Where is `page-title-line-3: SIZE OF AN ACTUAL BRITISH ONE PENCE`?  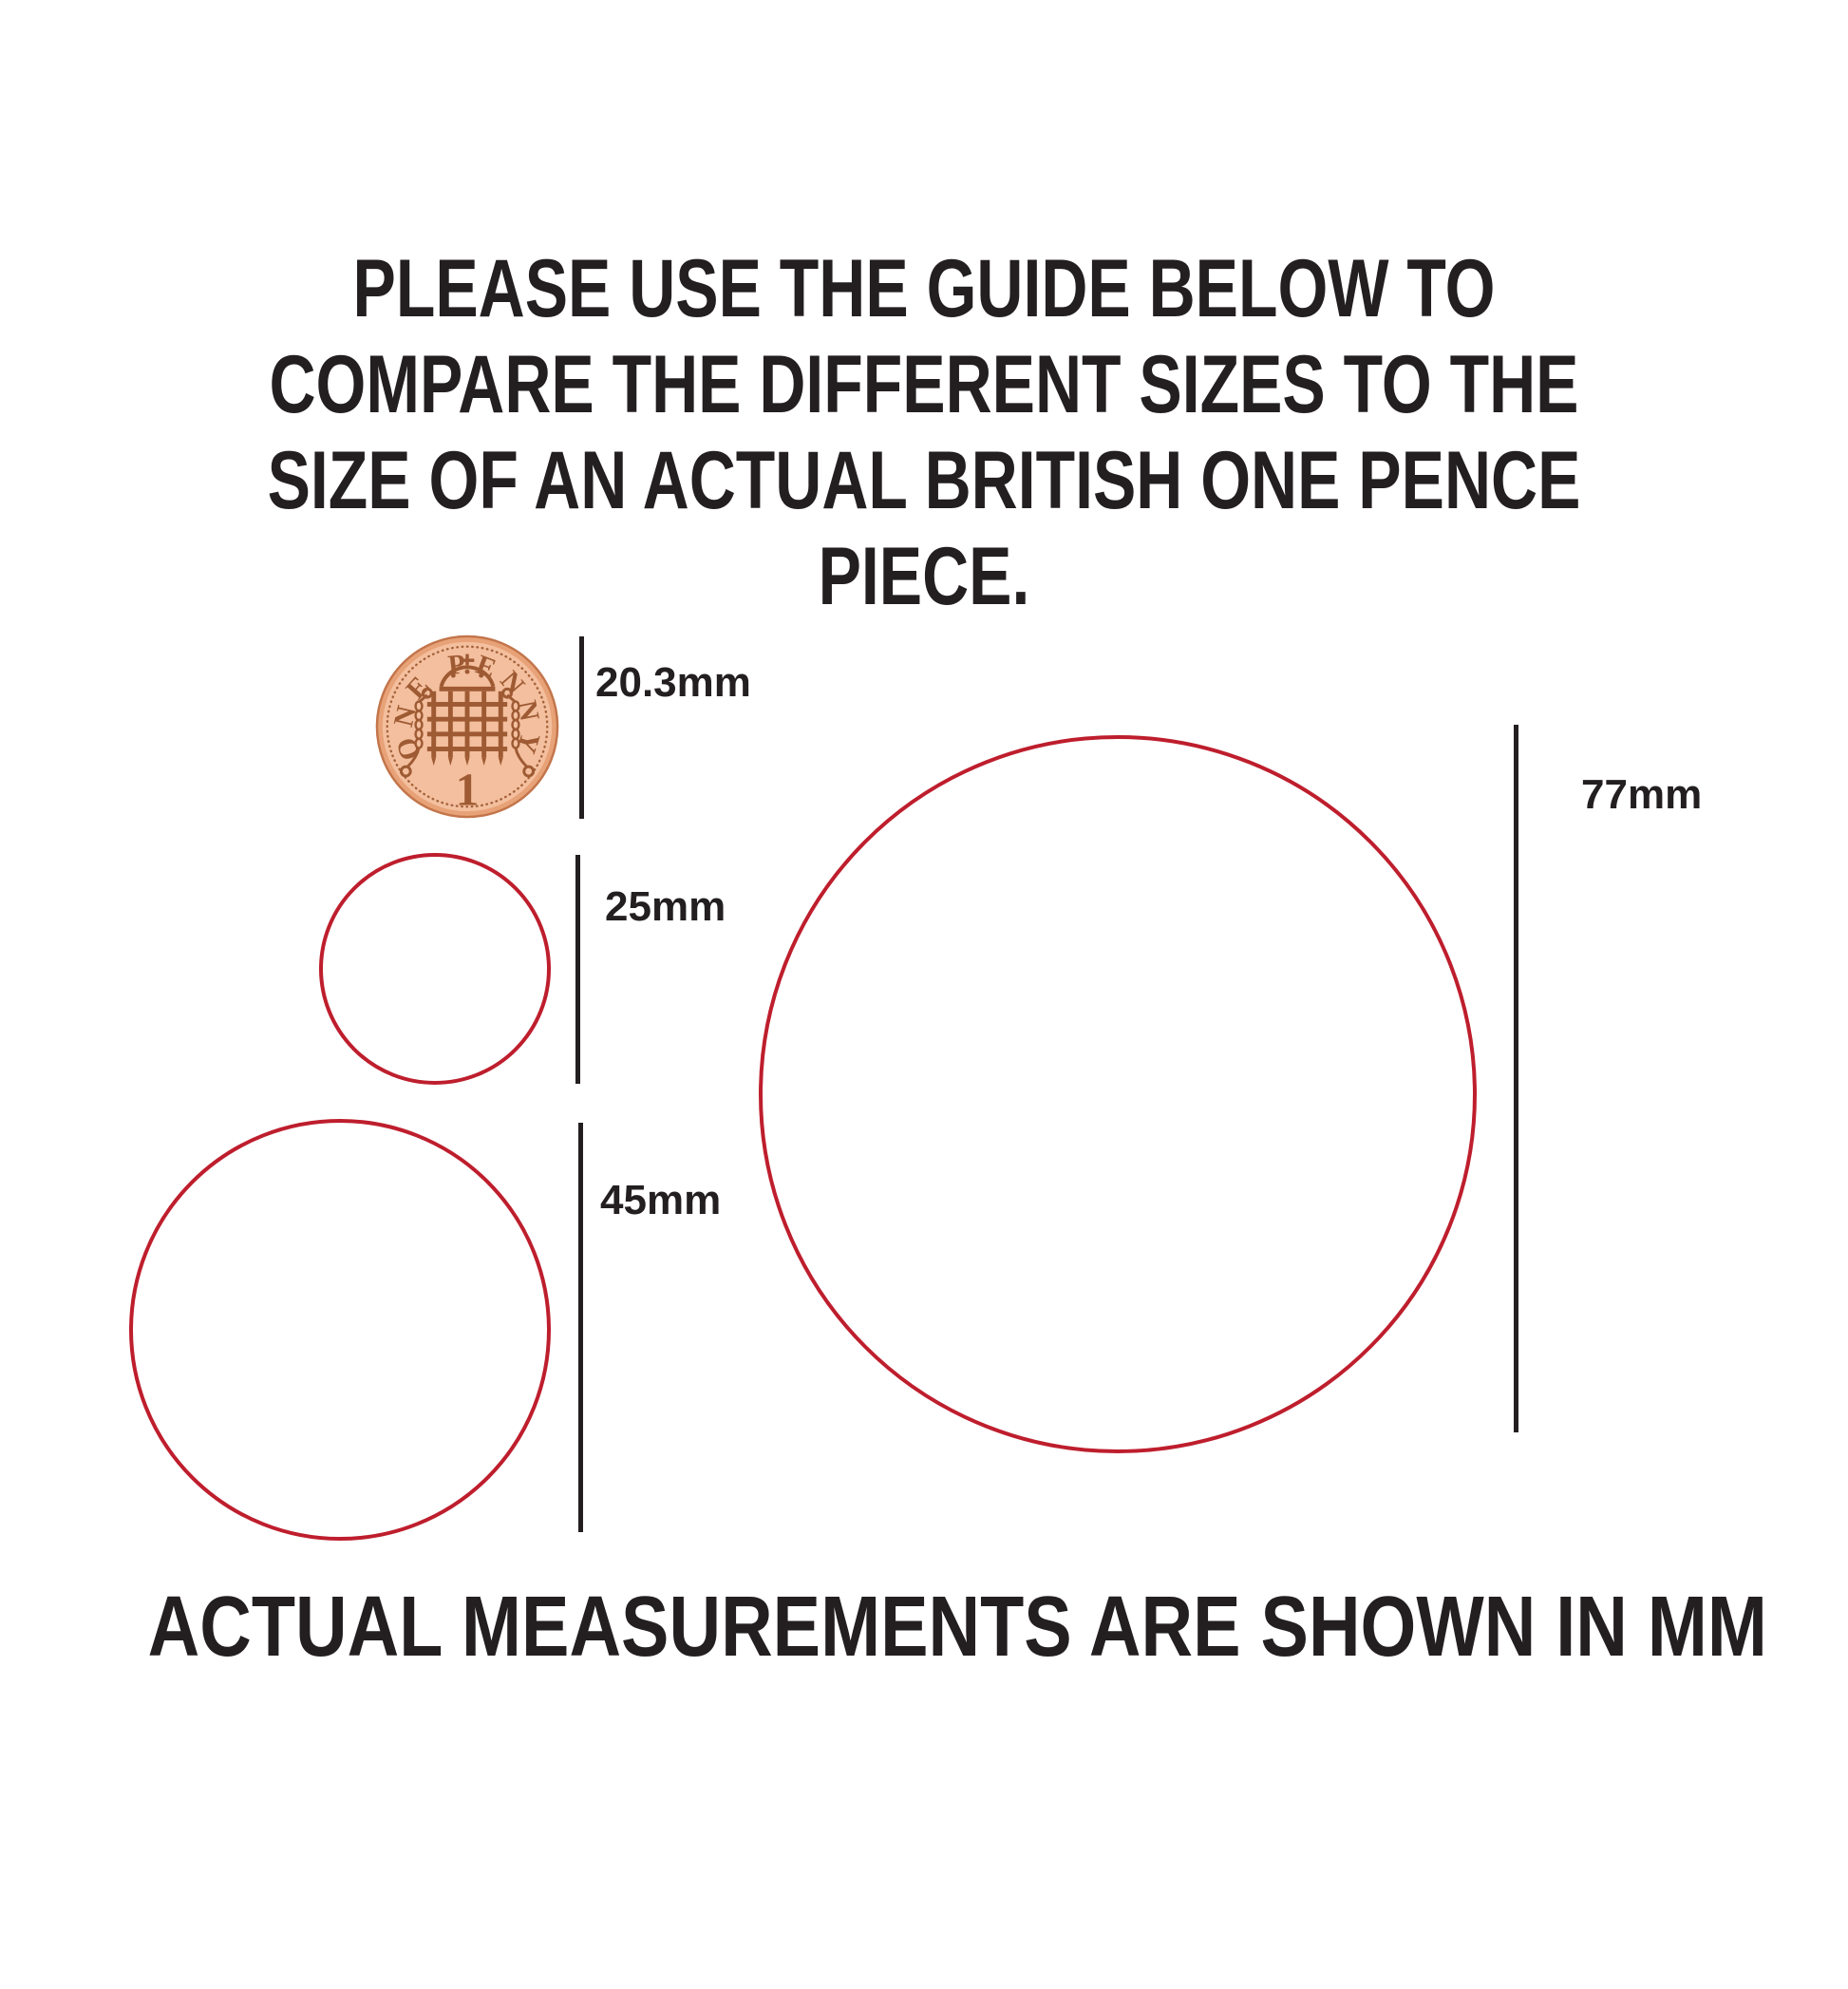 page-title-line-3: SIZE OF AN ACTUAL BRITISH ONE PENCE is located at coordinates (924, 480).